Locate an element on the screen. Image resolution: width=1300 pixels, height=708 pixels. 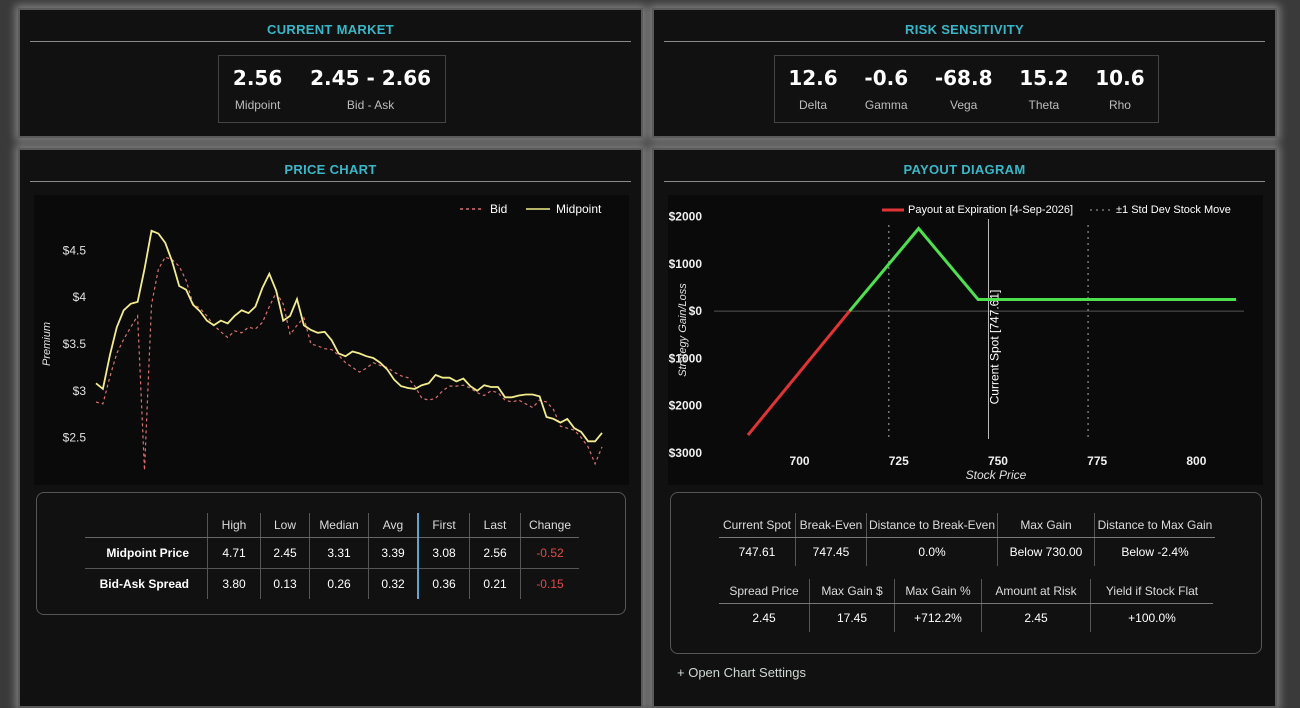
y-tick-label: $3.5 is located at coordinates (75, 344).